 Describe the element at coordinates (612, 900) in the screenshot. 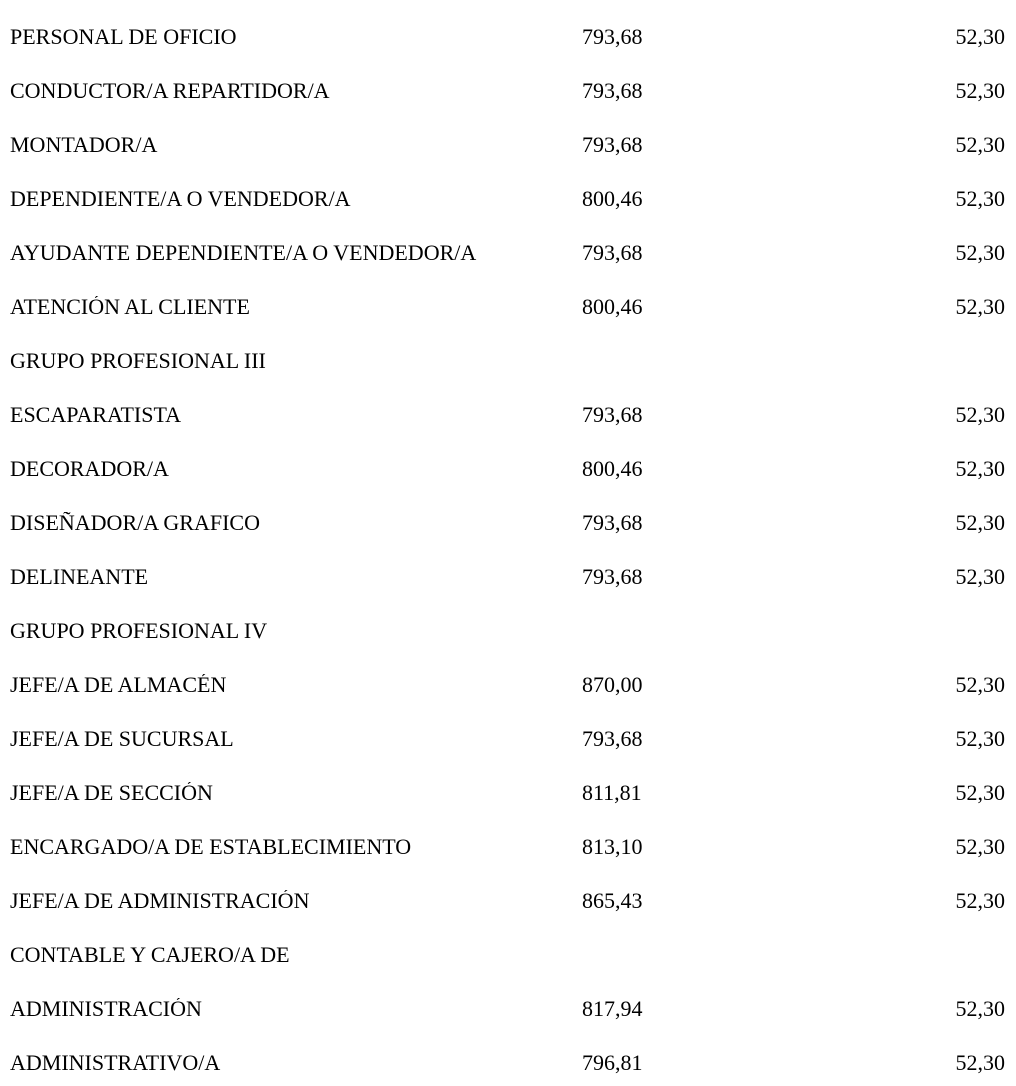

I see `salary-value-cell: 865,43` at that location.